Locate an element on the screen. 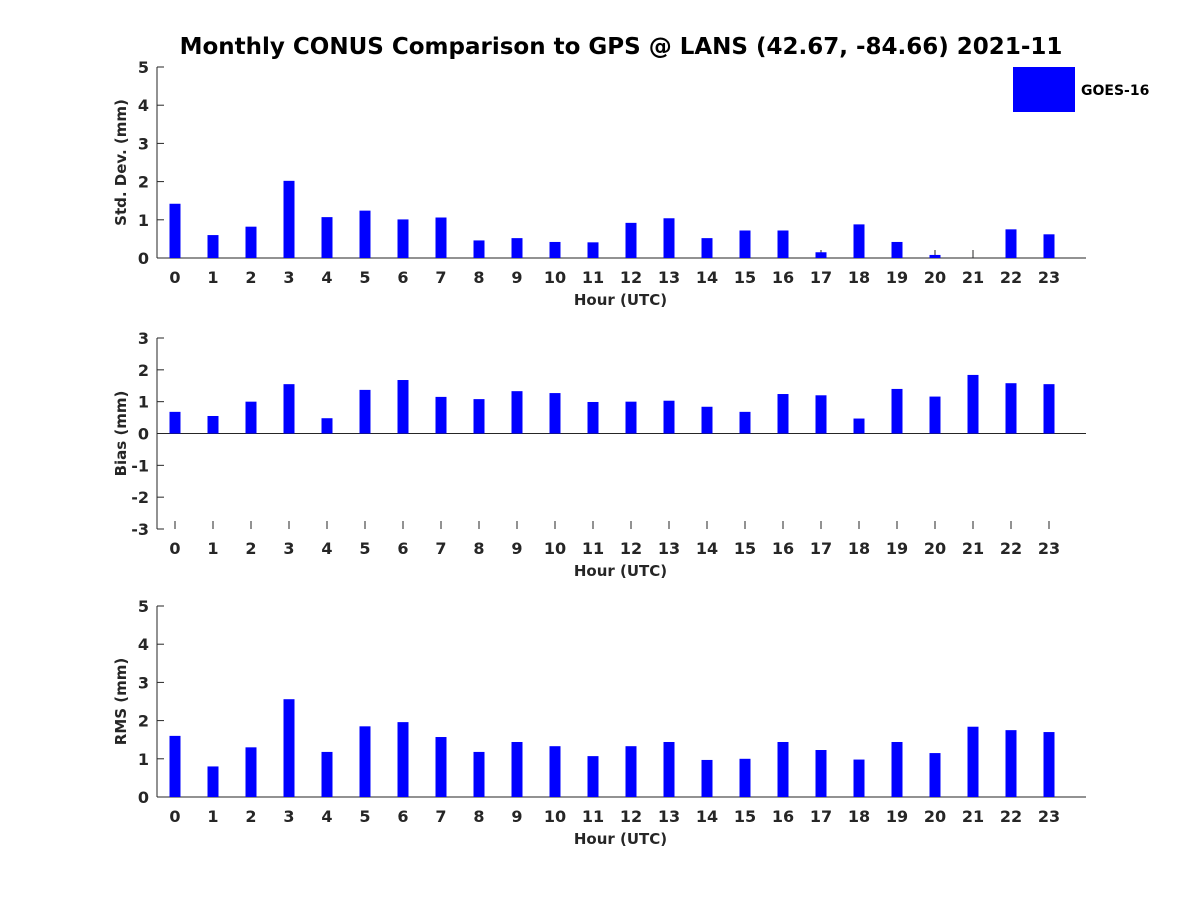 Image resolution: width=1200 pixels, height=900 pixels. x-tick-label: 2 is located at coordinates (250, 277).